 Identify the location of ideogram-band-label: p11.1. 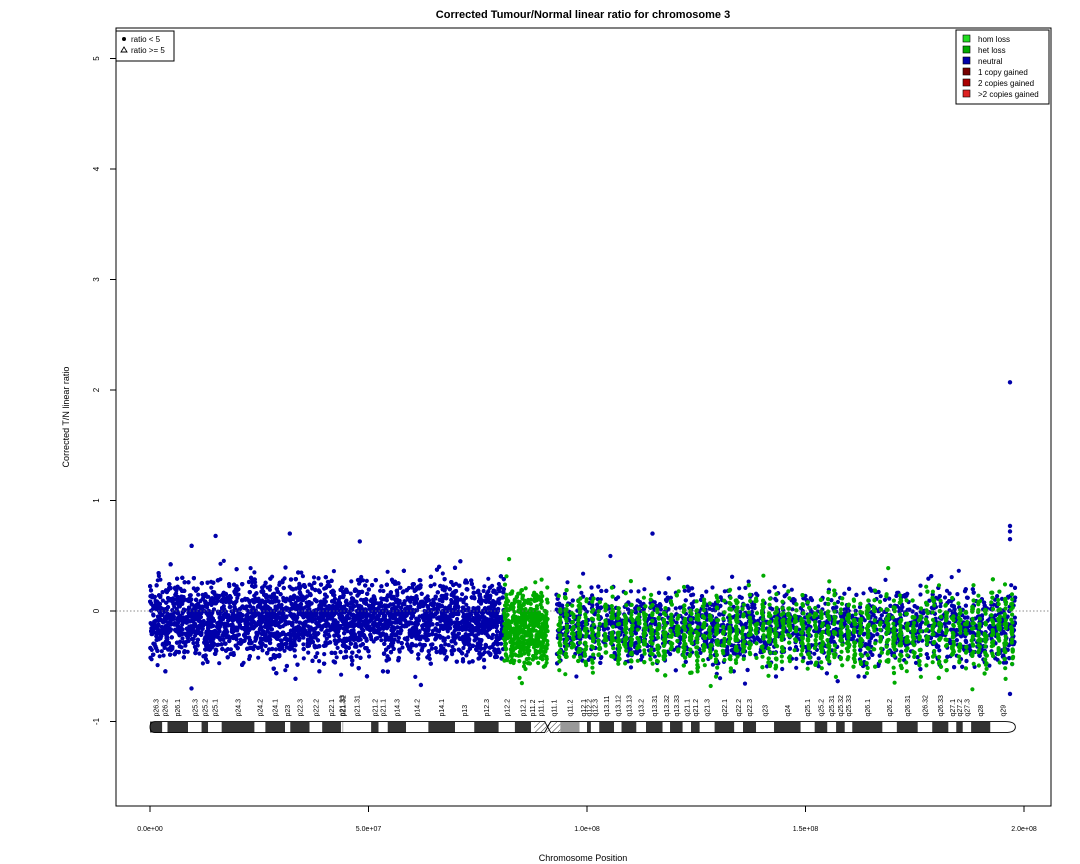
(541, 707).